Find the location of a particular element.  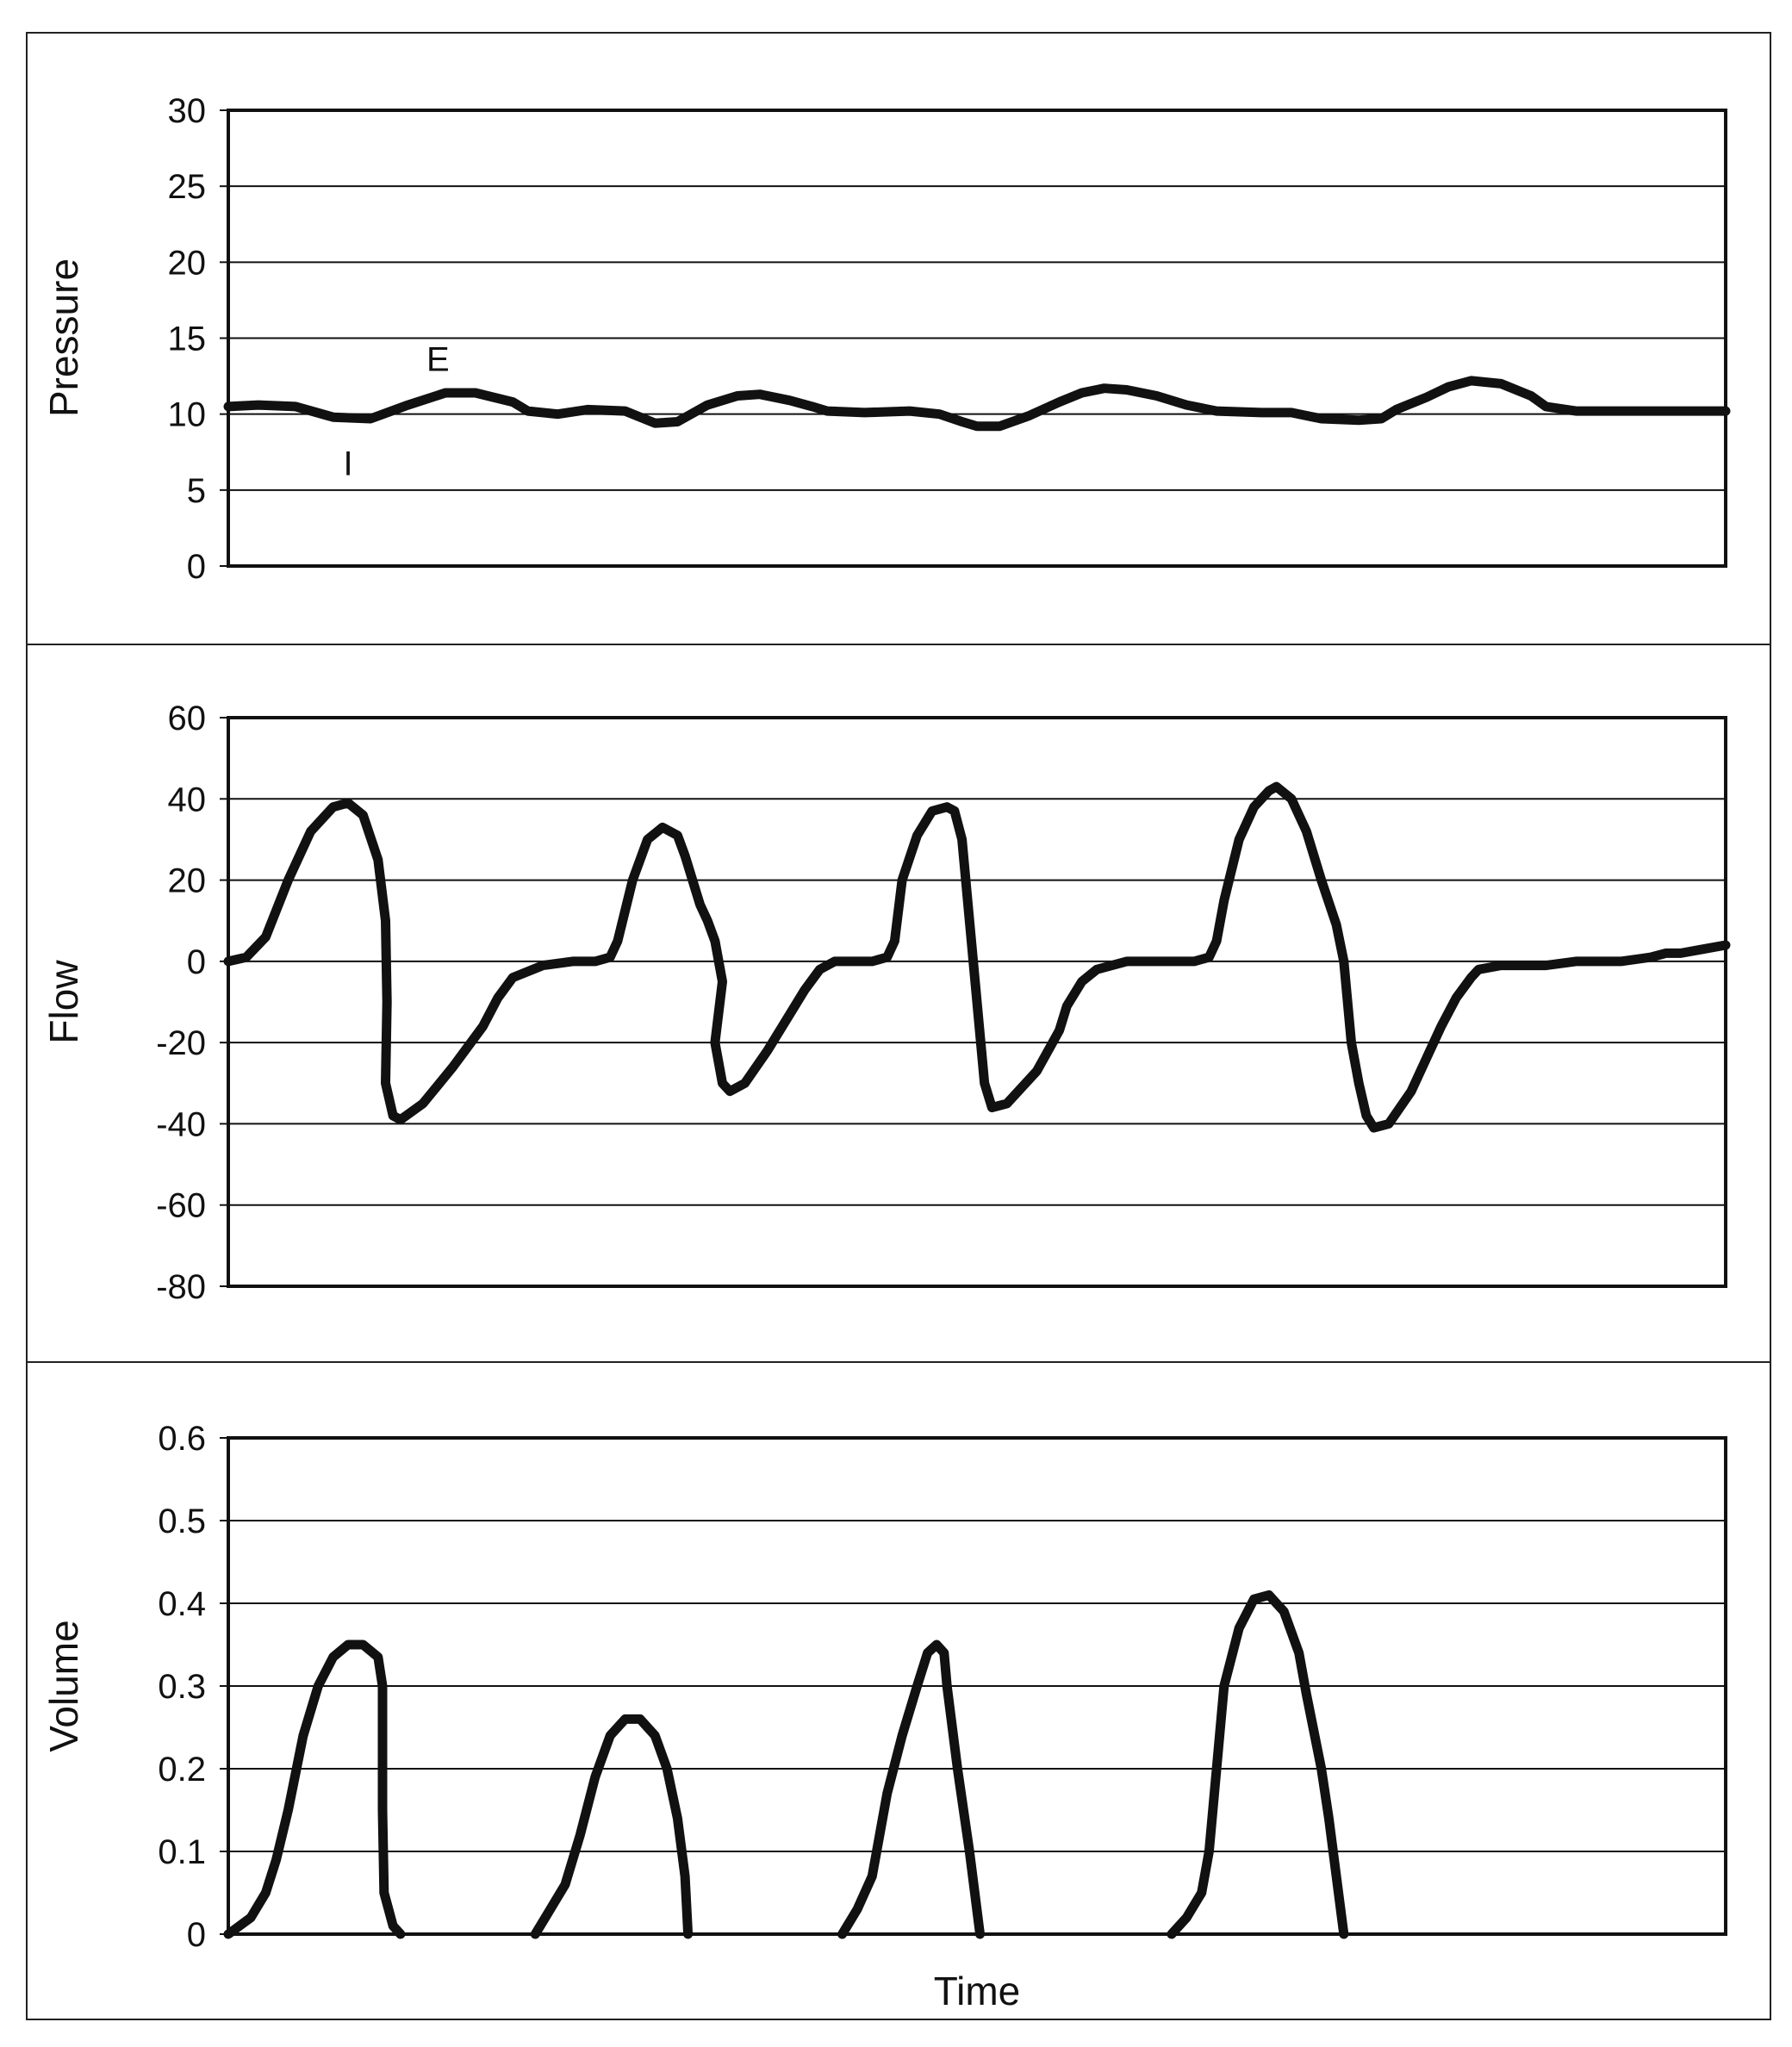

volume-ytick-label: 0.1 is located at coordinates (182, 1852).